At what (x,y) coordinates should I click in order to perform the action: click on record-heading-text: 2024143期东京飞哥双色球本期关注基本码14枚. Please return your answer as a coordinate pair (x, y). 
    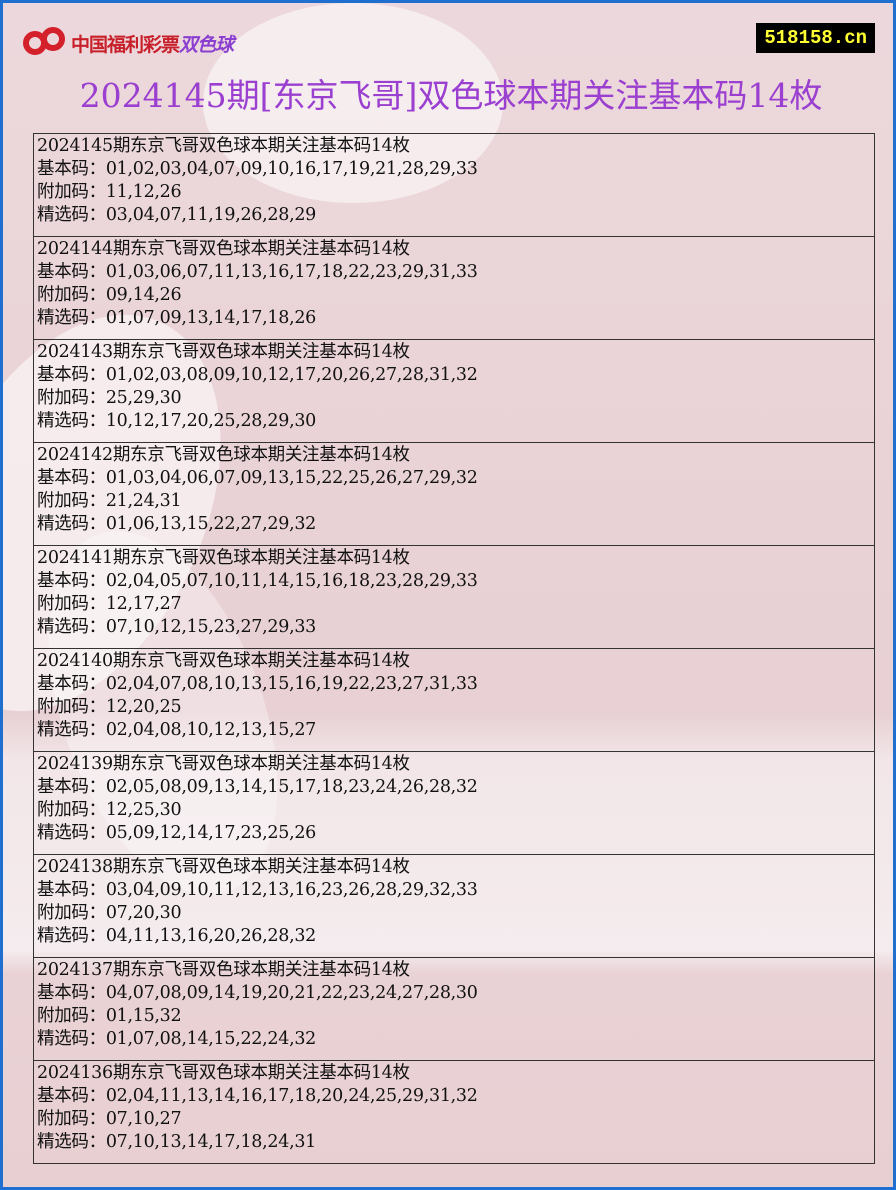
    Looking at the image, I should click on (223, 352).